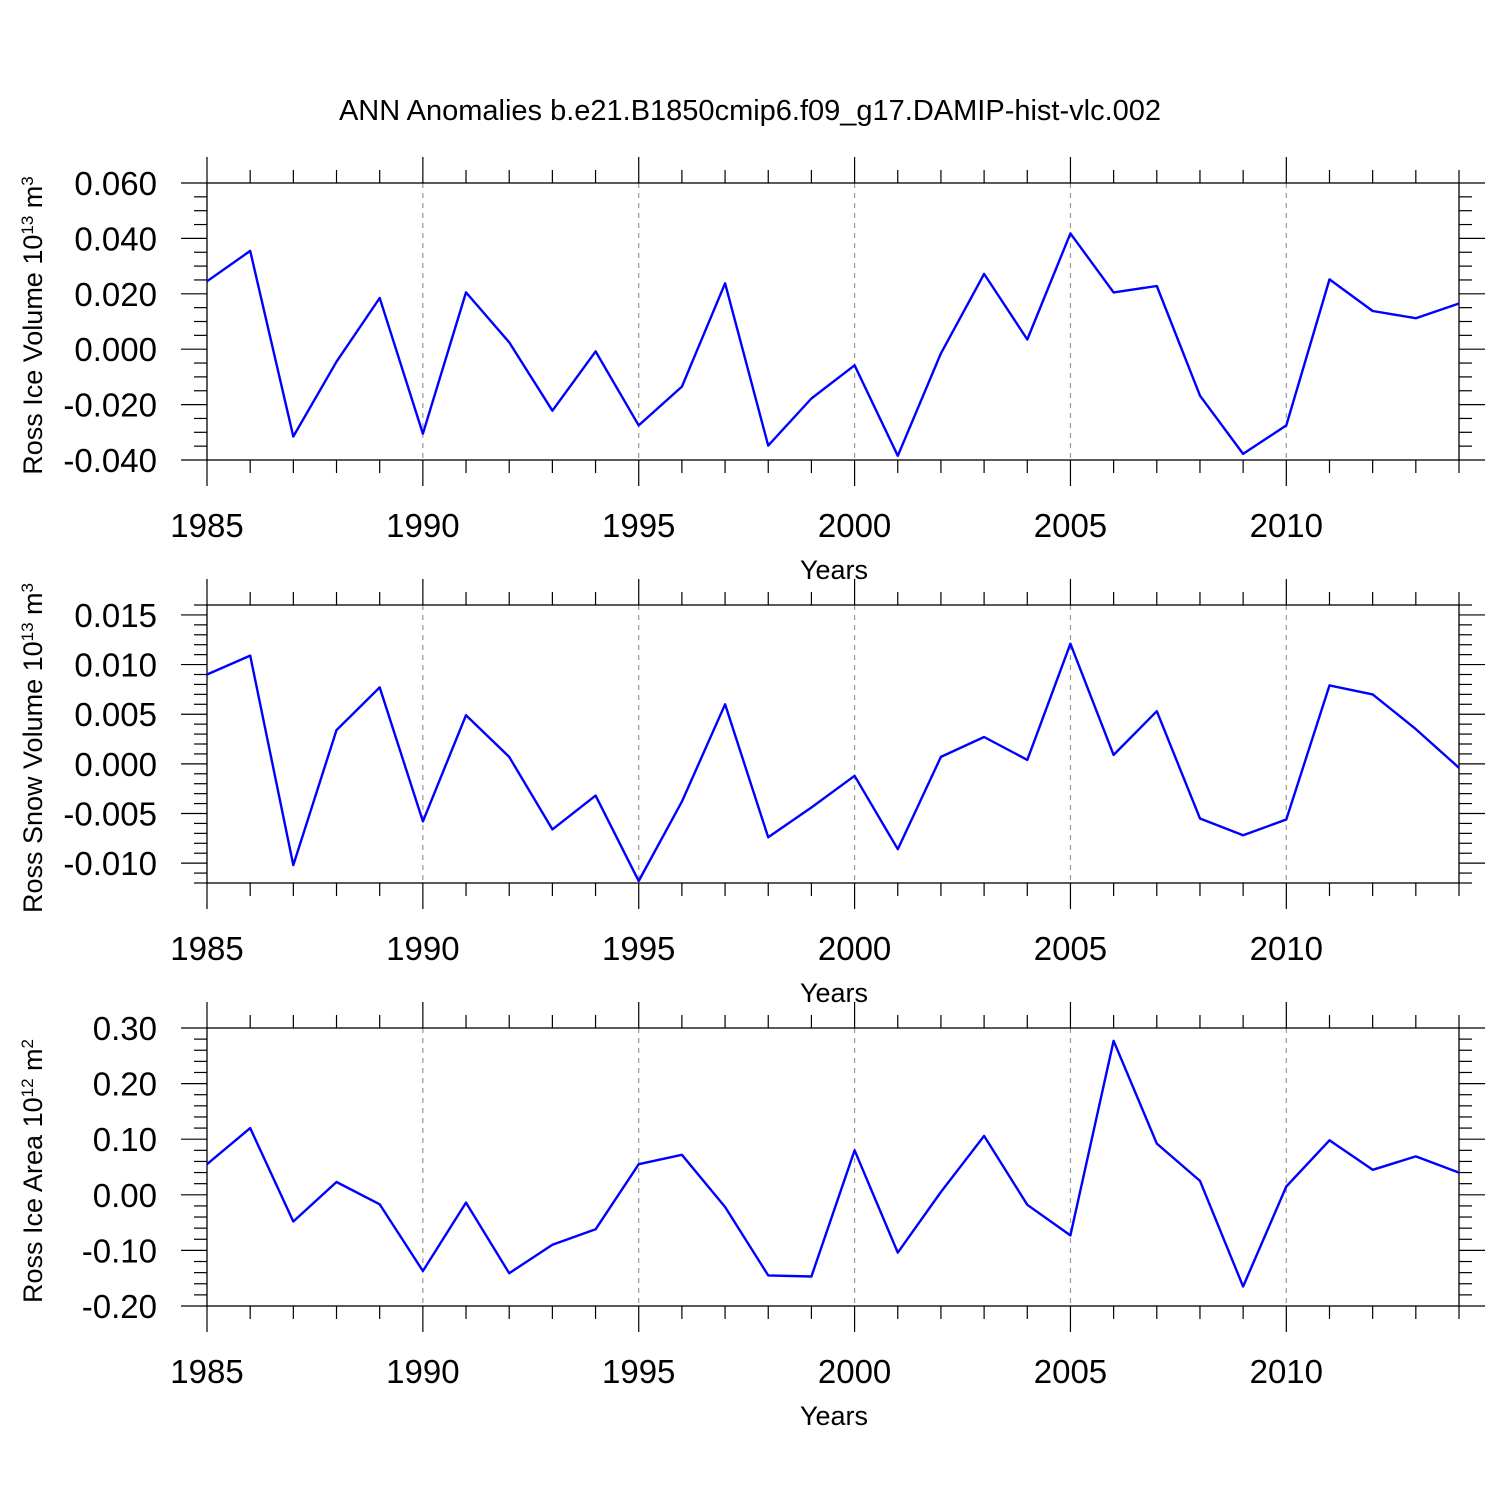  What do you see at coordinates (115, 665) in the screenshot?
I see `y-tick-label: 0.010` at bounding box center [115, 665].